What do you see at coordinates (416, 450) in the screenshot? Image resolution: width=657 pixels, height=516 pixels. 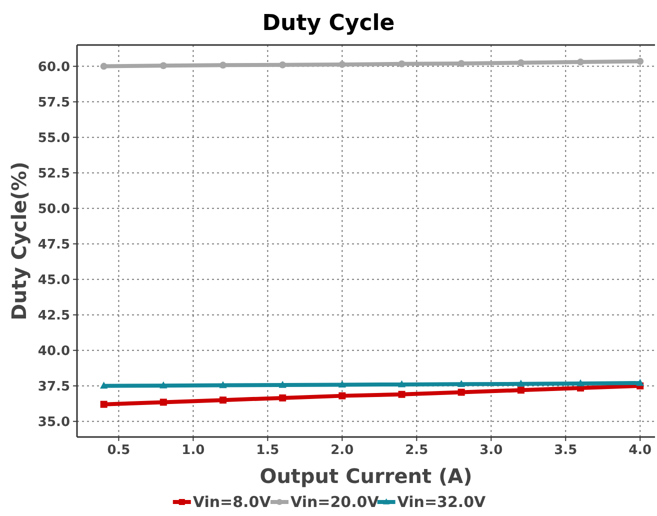 I see `x-tick-label: 2.5` at bounding box center [416, 450].